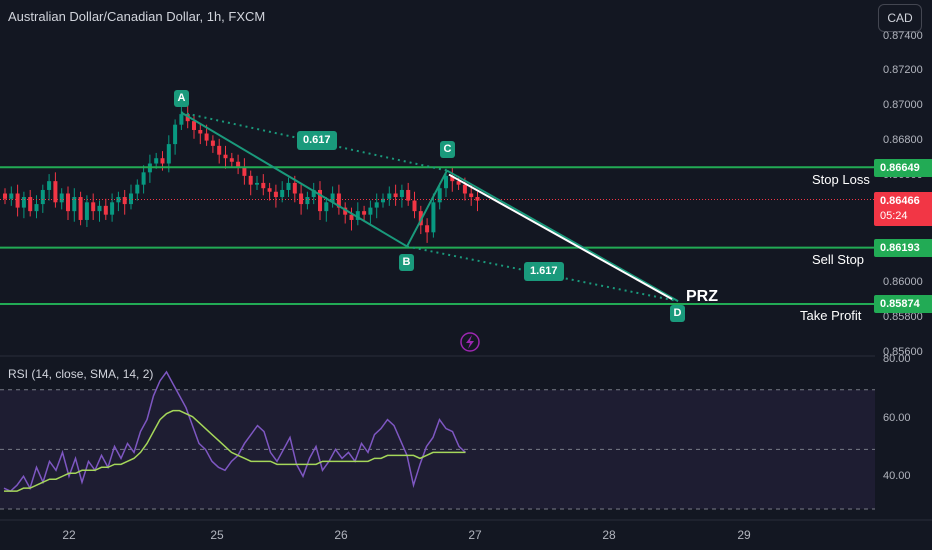  Describe the element at coordinates (838, 259) in the screenshot. I see `sell-stop-label: Sell Stop` at that location.